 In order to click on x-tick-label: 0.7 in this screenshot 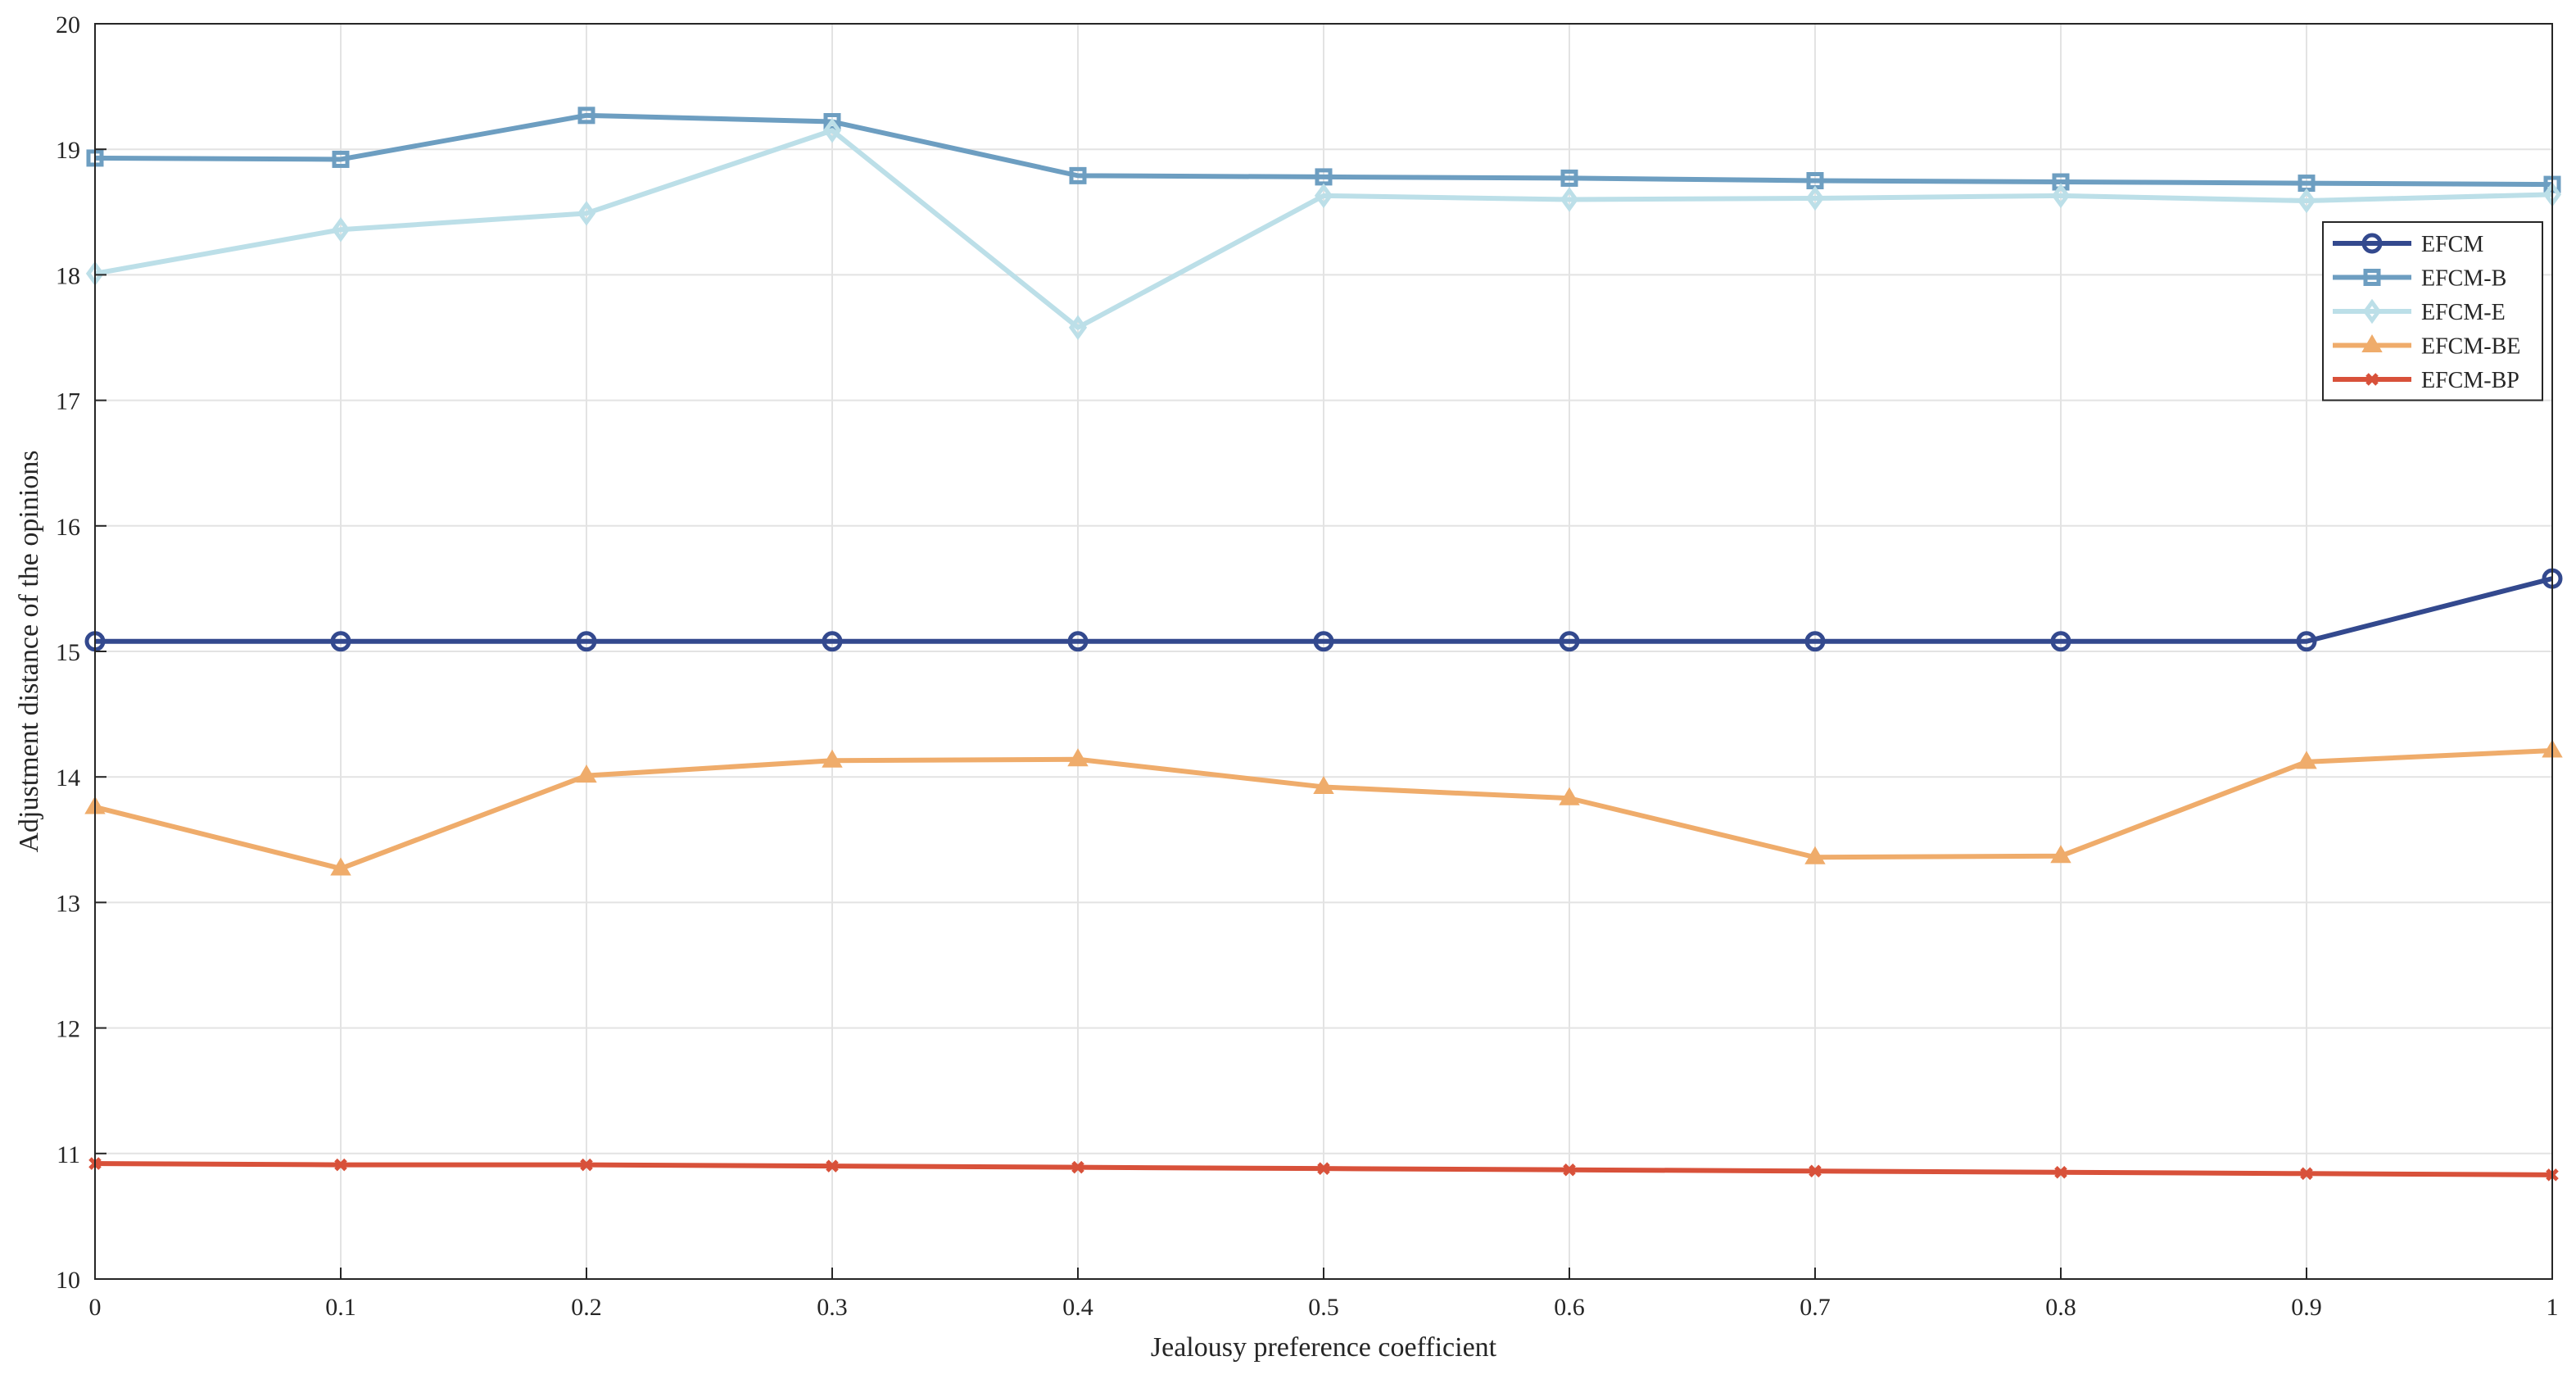, I will do `click(1815, 1307)`.